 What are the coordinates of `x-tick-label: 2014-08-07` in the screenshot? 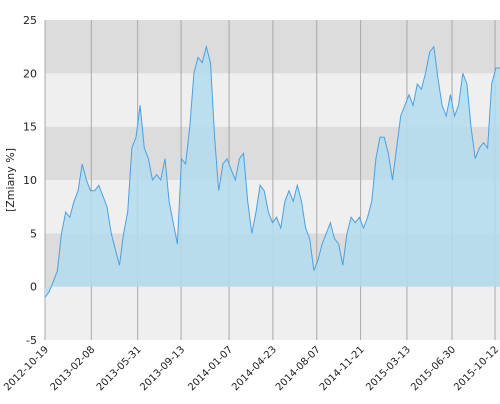 It's located at (298, 368).